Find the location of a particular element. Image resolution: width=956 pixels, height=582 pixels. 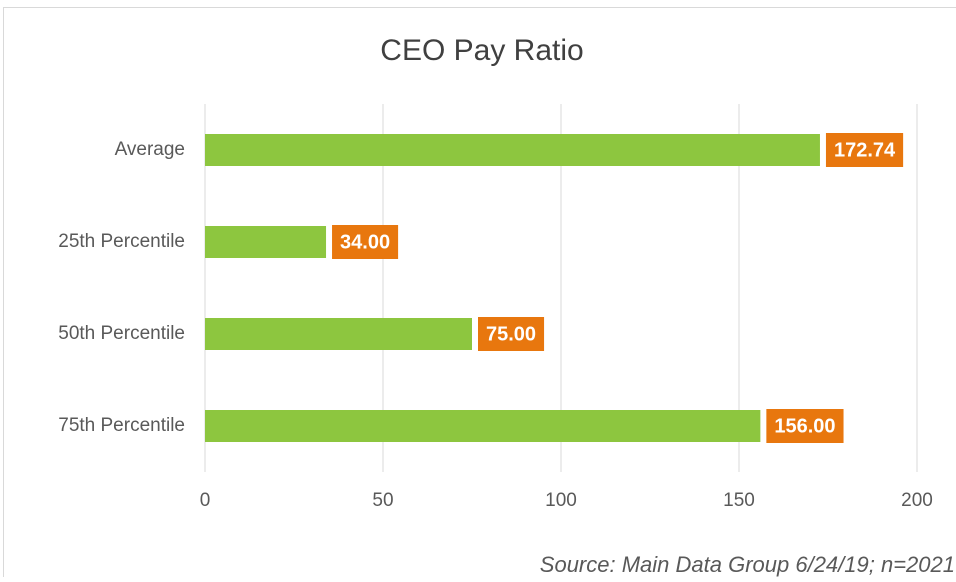

value-label: 34.00 is located at coordinates (365, 242).